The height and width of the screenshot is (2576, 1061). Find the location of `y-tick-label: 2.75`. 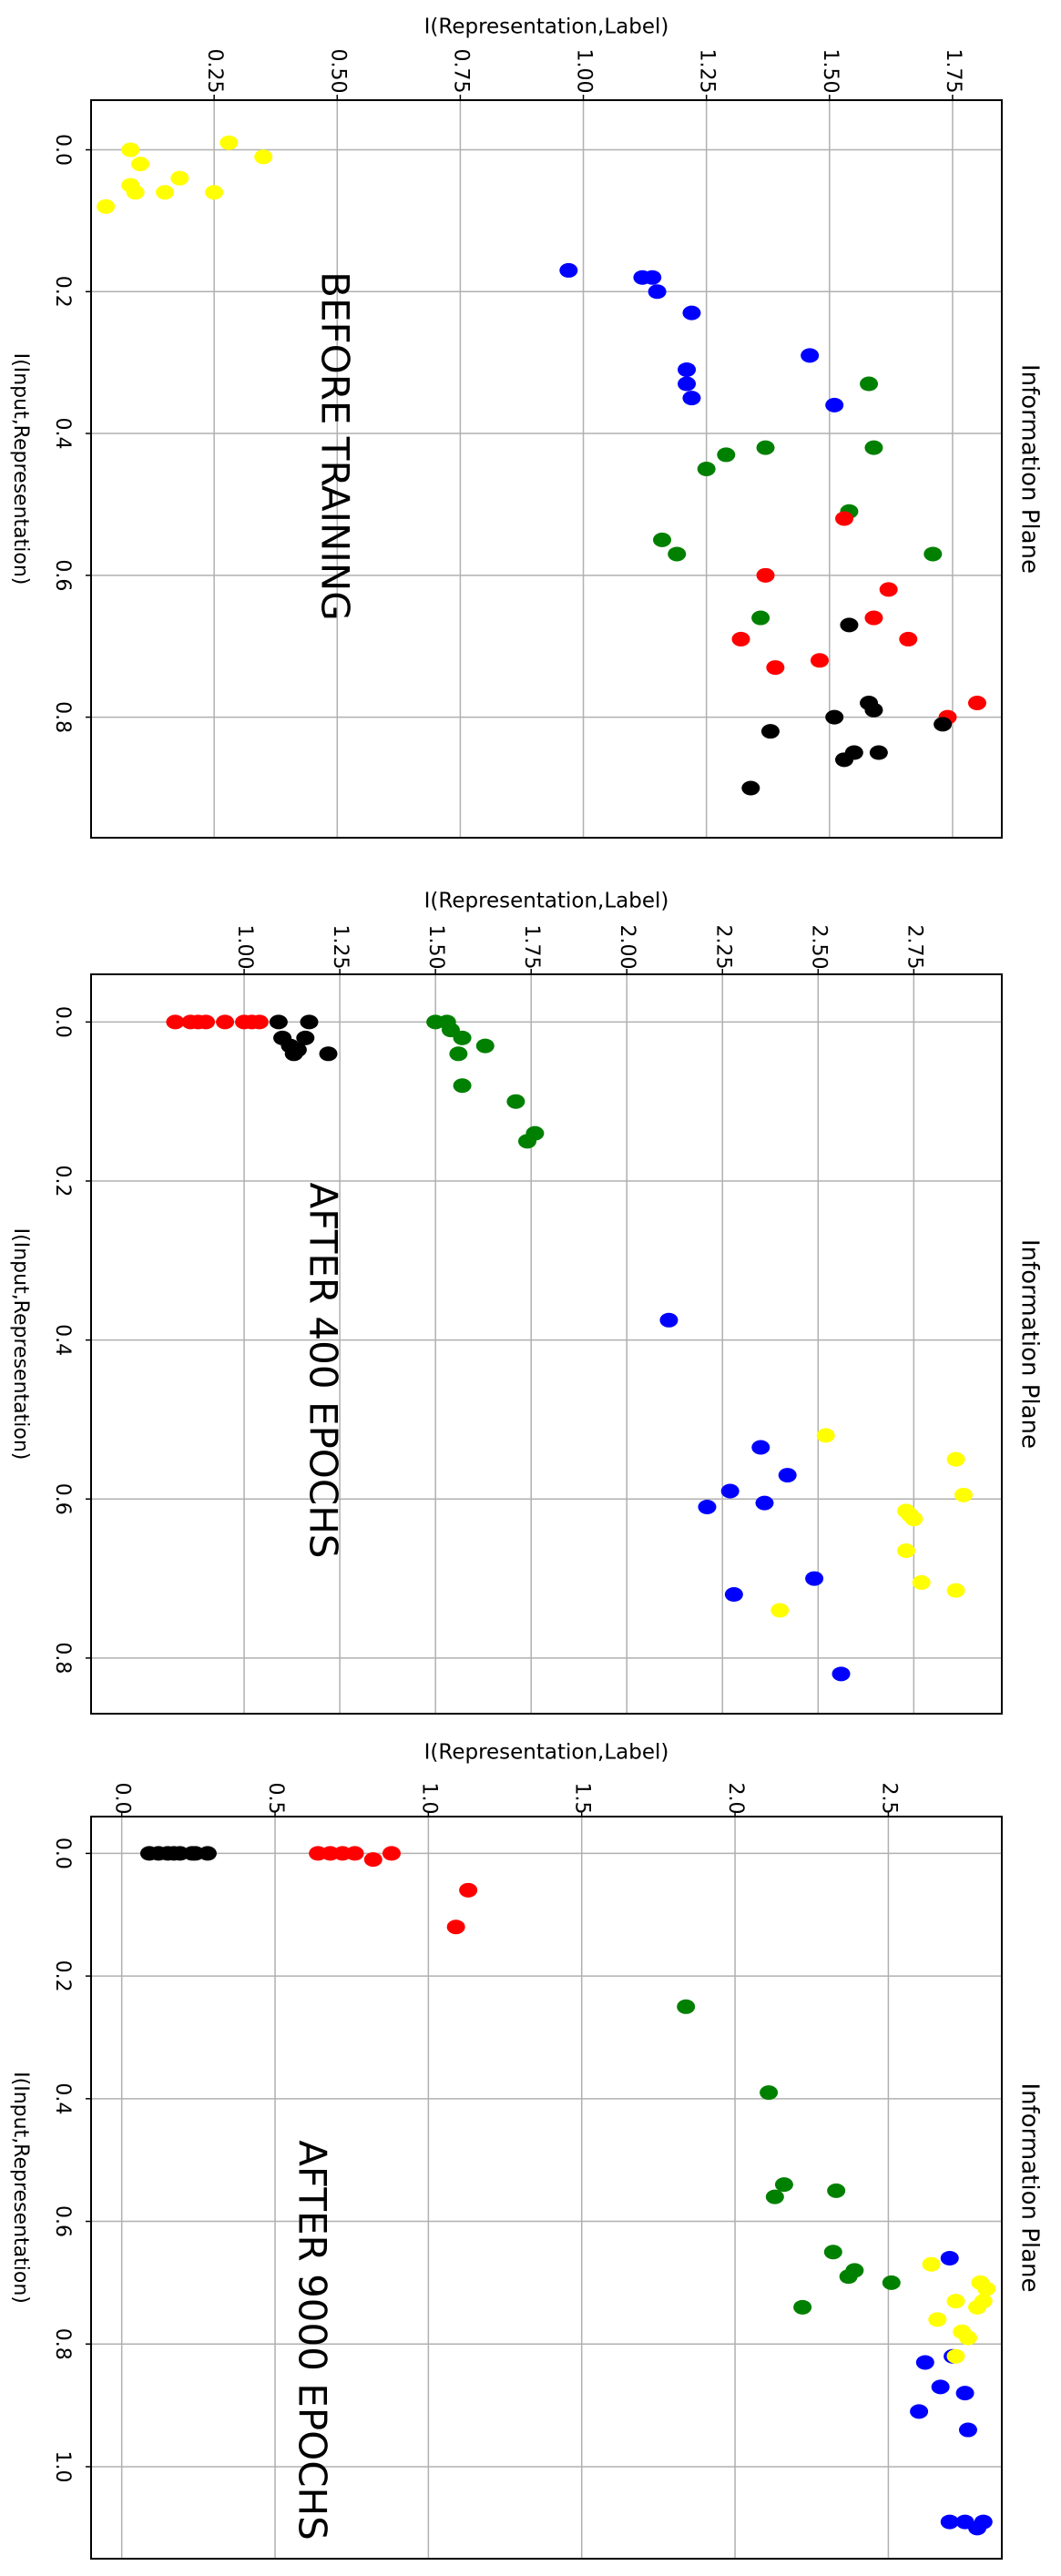

y-tick-label: 2.75 is located at coordinates (914, 947).